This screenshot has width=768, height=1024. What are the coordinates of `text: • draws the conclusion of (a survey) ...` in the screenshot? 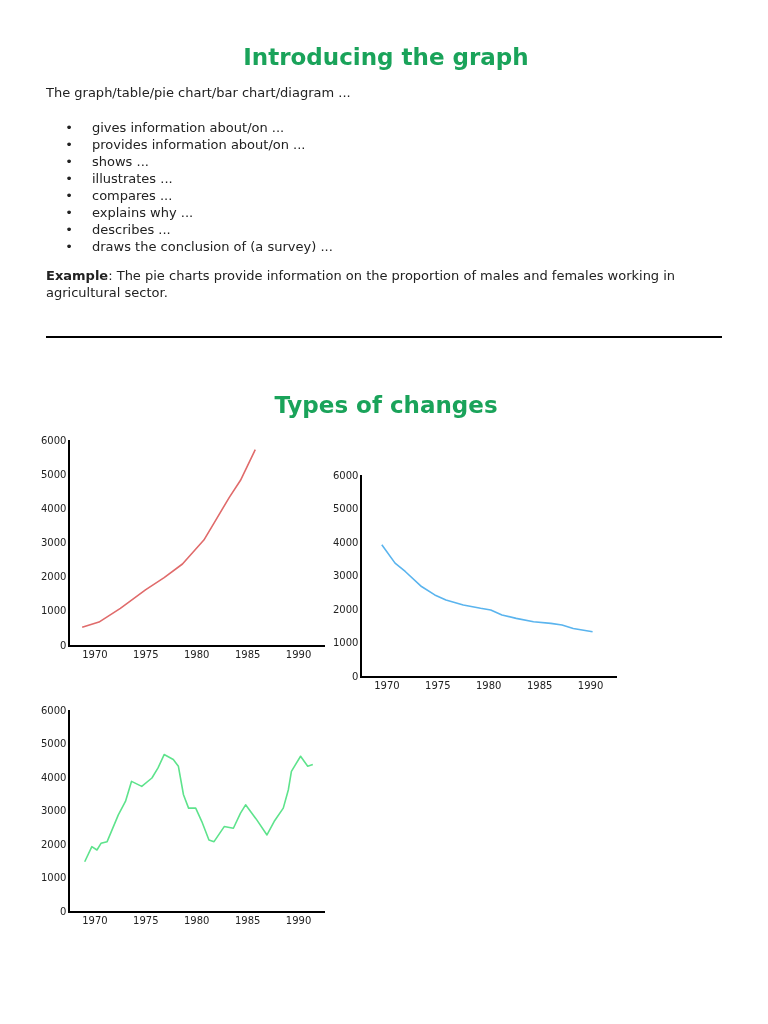 It's located at (199, 246).